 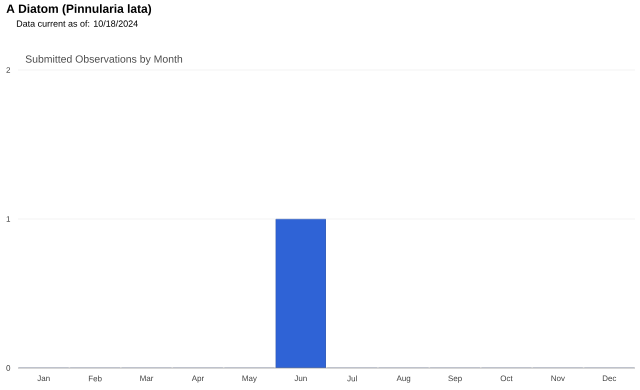 What do you see at coordinates (79, 10) in the screenshot?
I see `chart-title: A Diatom (Pinnularia lata)` at bounding box center [79, 10].